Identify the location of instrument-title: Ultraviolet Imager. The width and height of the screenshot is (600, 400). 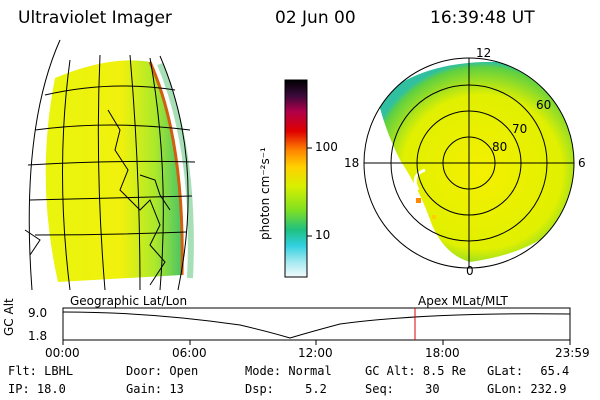
(95, 18).